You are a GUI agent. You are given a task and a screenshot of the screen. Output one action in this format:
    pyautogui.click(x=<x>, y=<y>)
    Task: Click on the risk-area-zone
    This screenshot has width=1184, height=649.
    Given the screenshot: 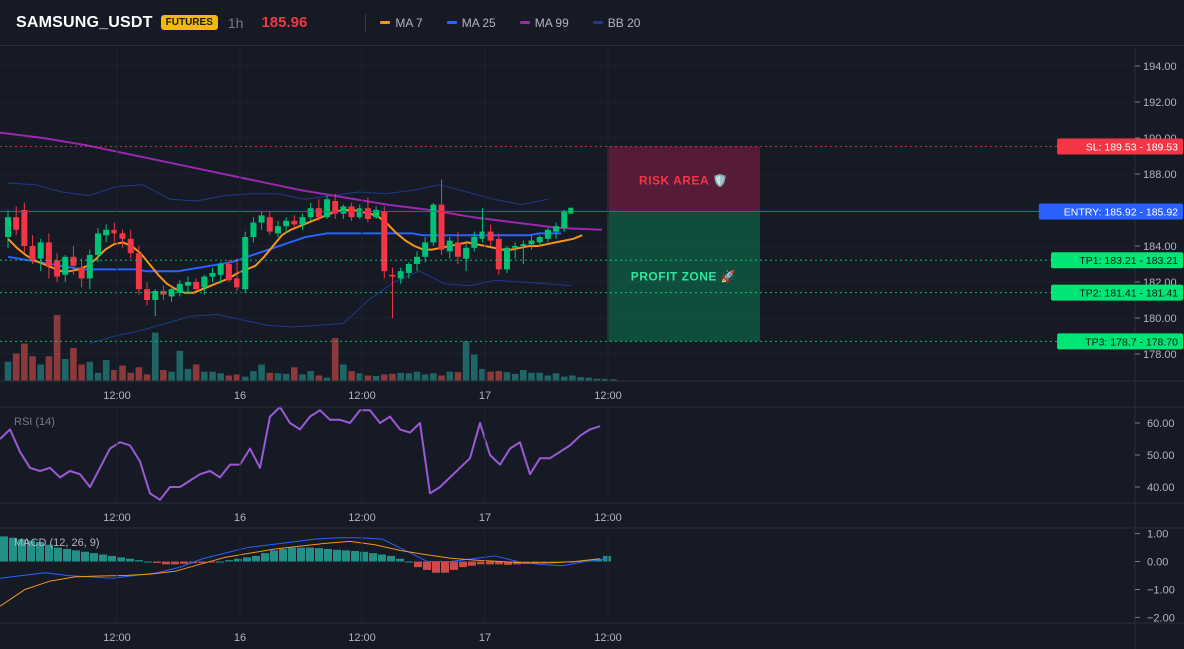 What is the action you would take?
    pyautogui.click(x=683, y=179)
    